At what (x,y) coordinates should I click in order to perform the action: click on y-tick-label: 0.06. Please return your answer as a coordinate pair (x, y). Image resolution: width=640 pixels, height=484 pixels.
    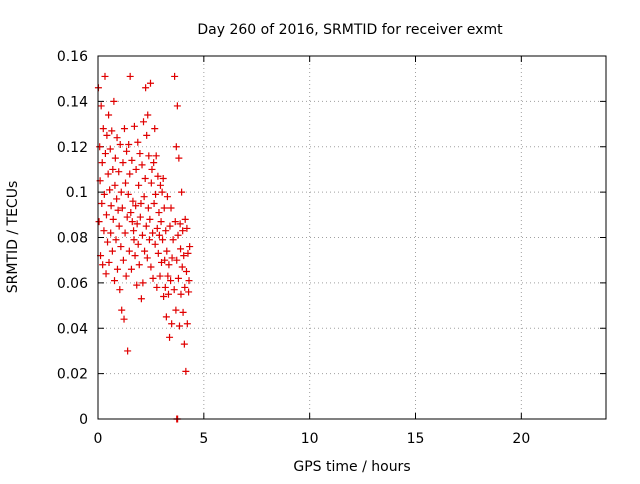
    Looking at the image, I should click on (72, 284).